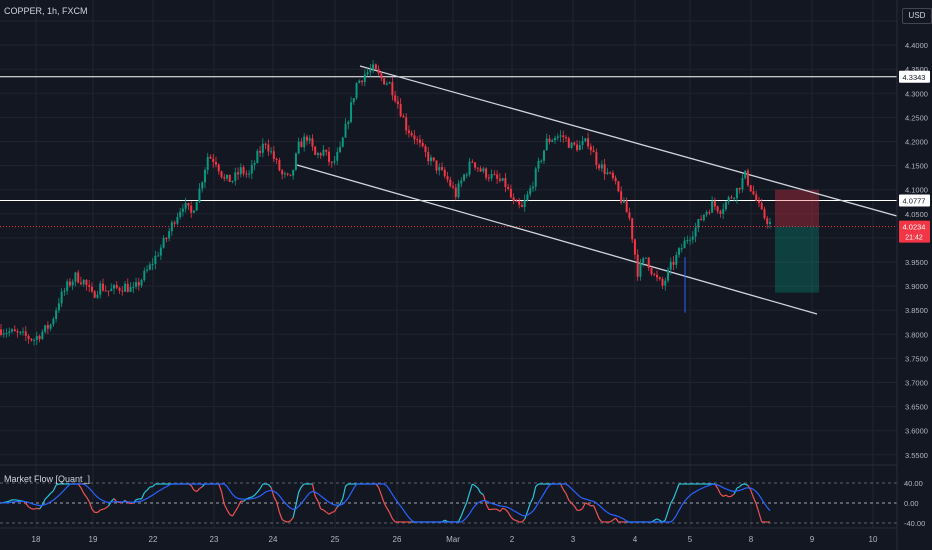  What do you see at coordinates (916, 45) in the screenshot?
I see `y-tick-label: 4.4000` at bounding box center [916, 45].